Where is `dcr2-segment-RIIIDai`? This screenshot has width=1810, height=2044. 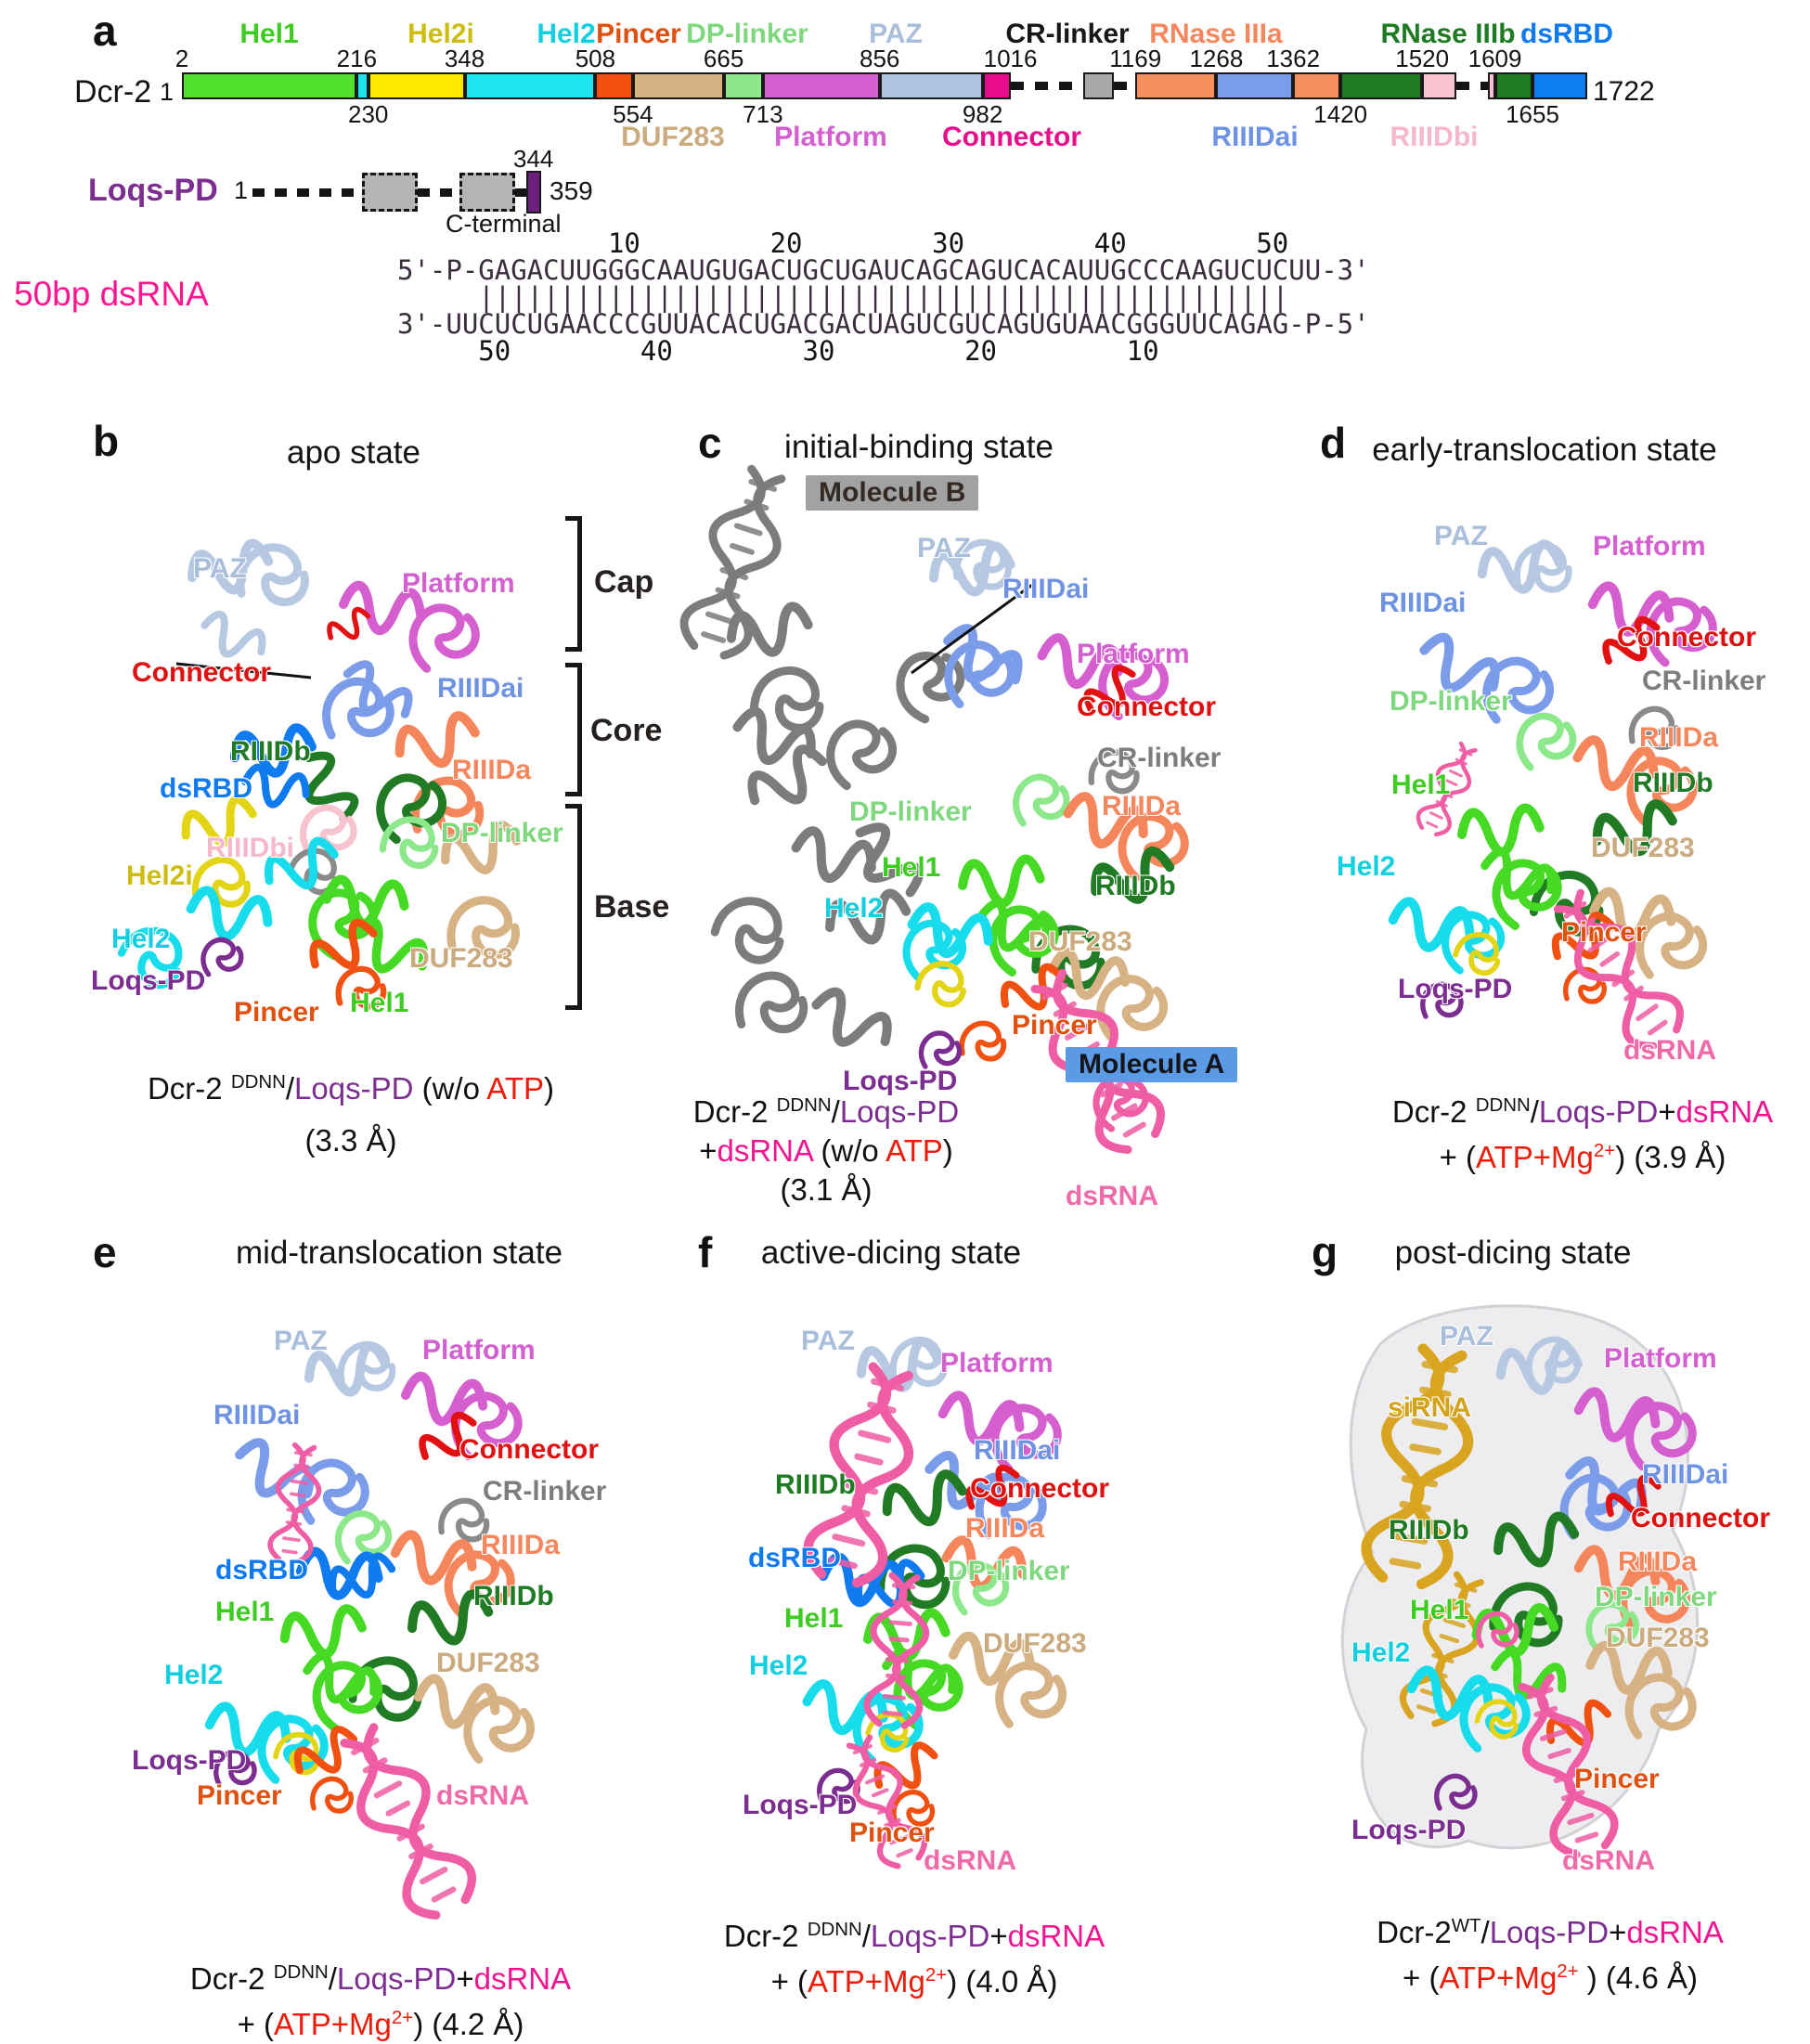 dcr2-segment-RIIIDai is located at coordinates (1255, 86).